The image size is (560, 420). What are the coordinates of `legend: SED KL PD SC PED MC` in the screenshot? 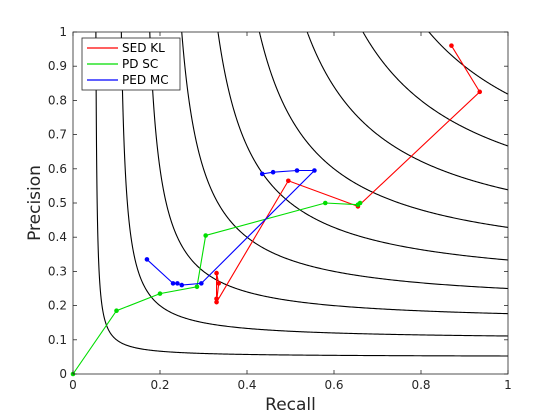 It's located at (131, 64).